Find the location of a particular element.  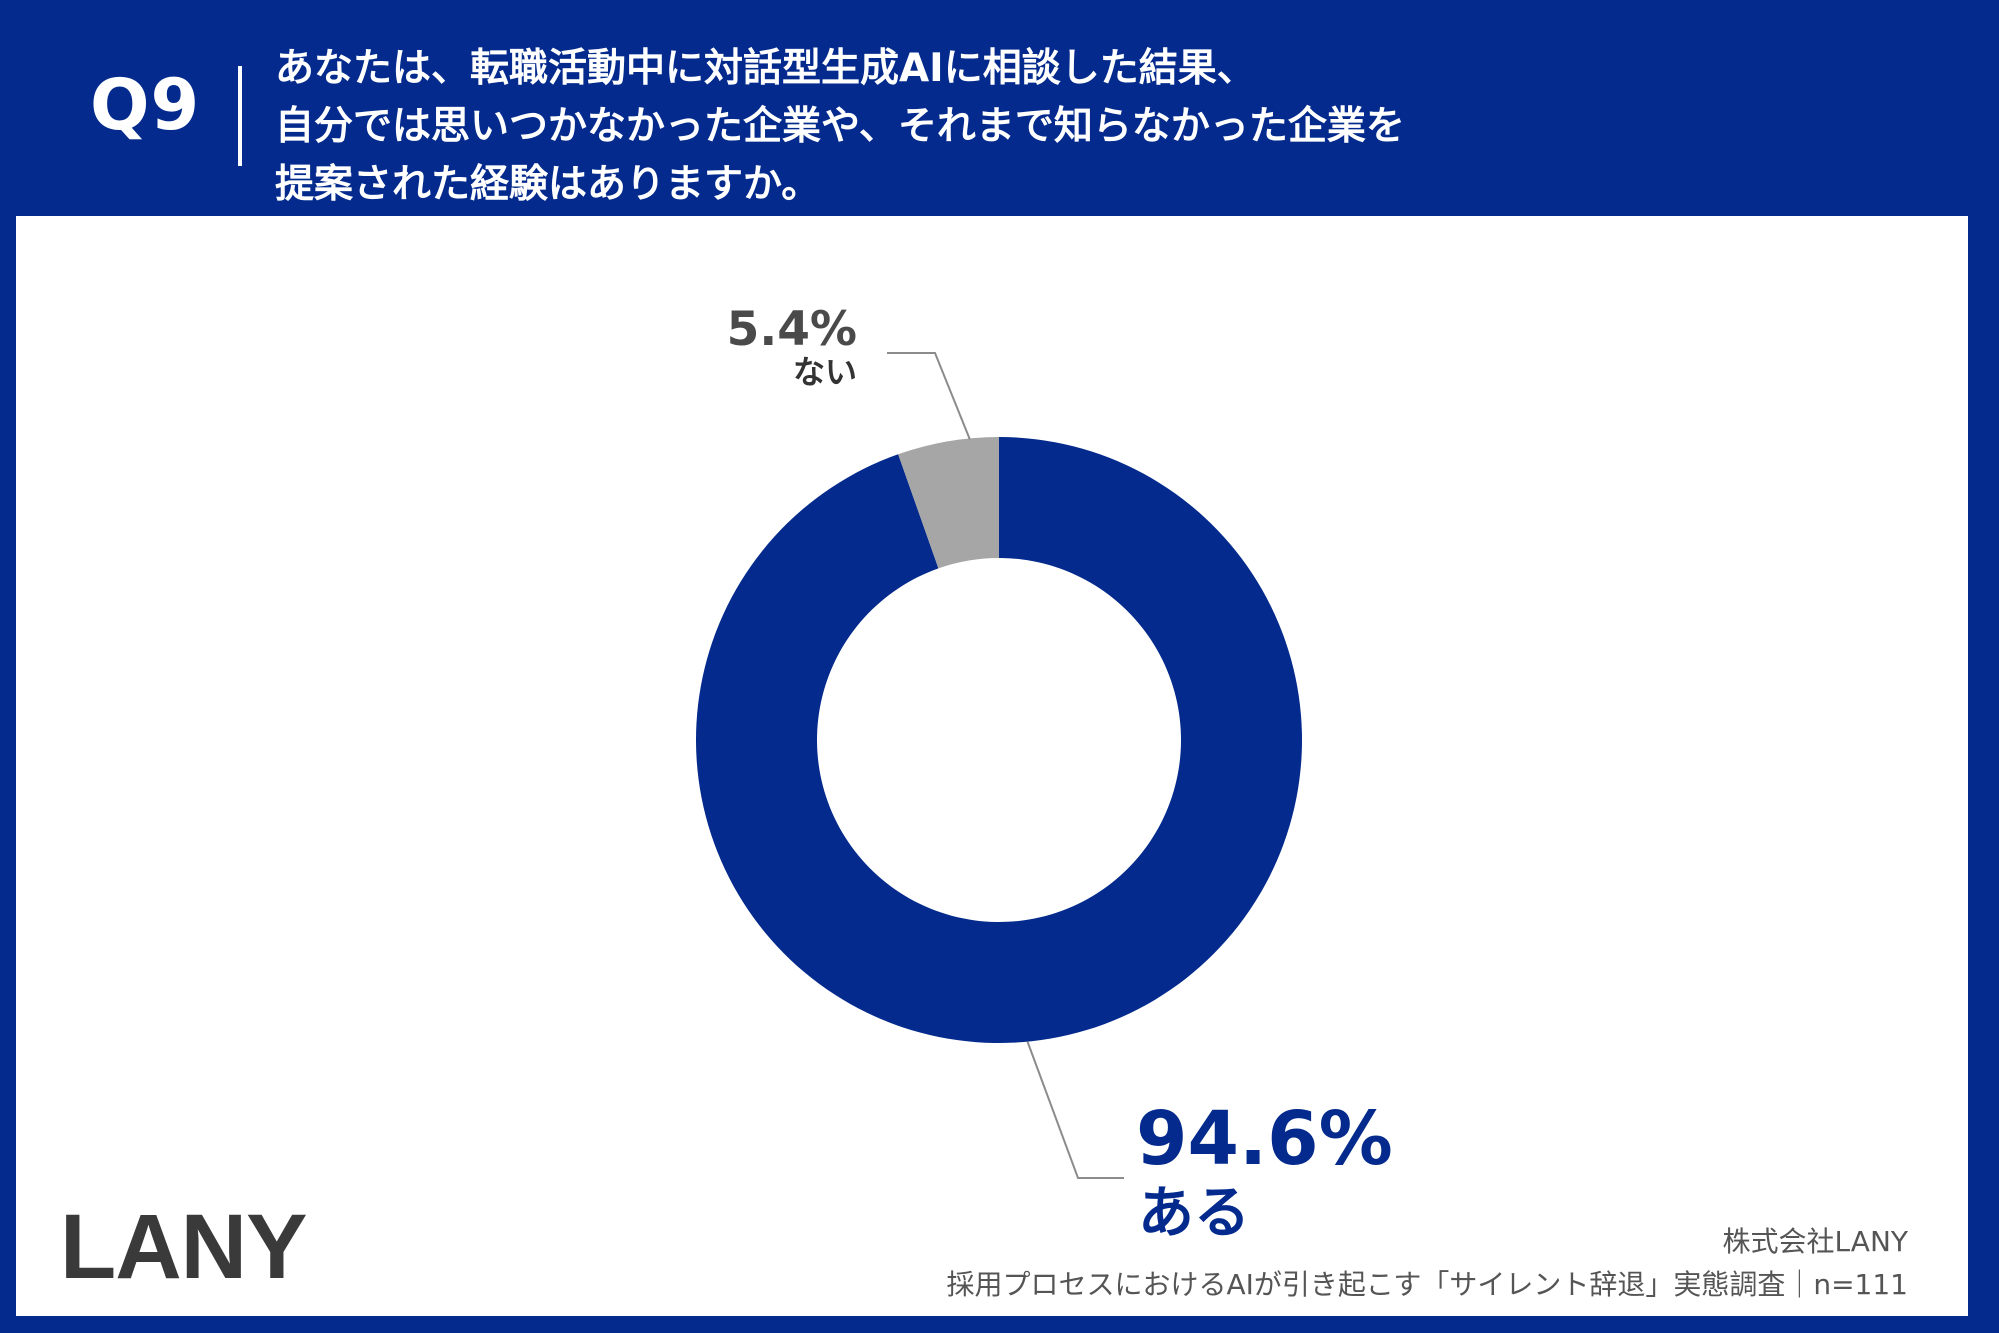

question-number: Q9 is located at coordinates (145, 105).